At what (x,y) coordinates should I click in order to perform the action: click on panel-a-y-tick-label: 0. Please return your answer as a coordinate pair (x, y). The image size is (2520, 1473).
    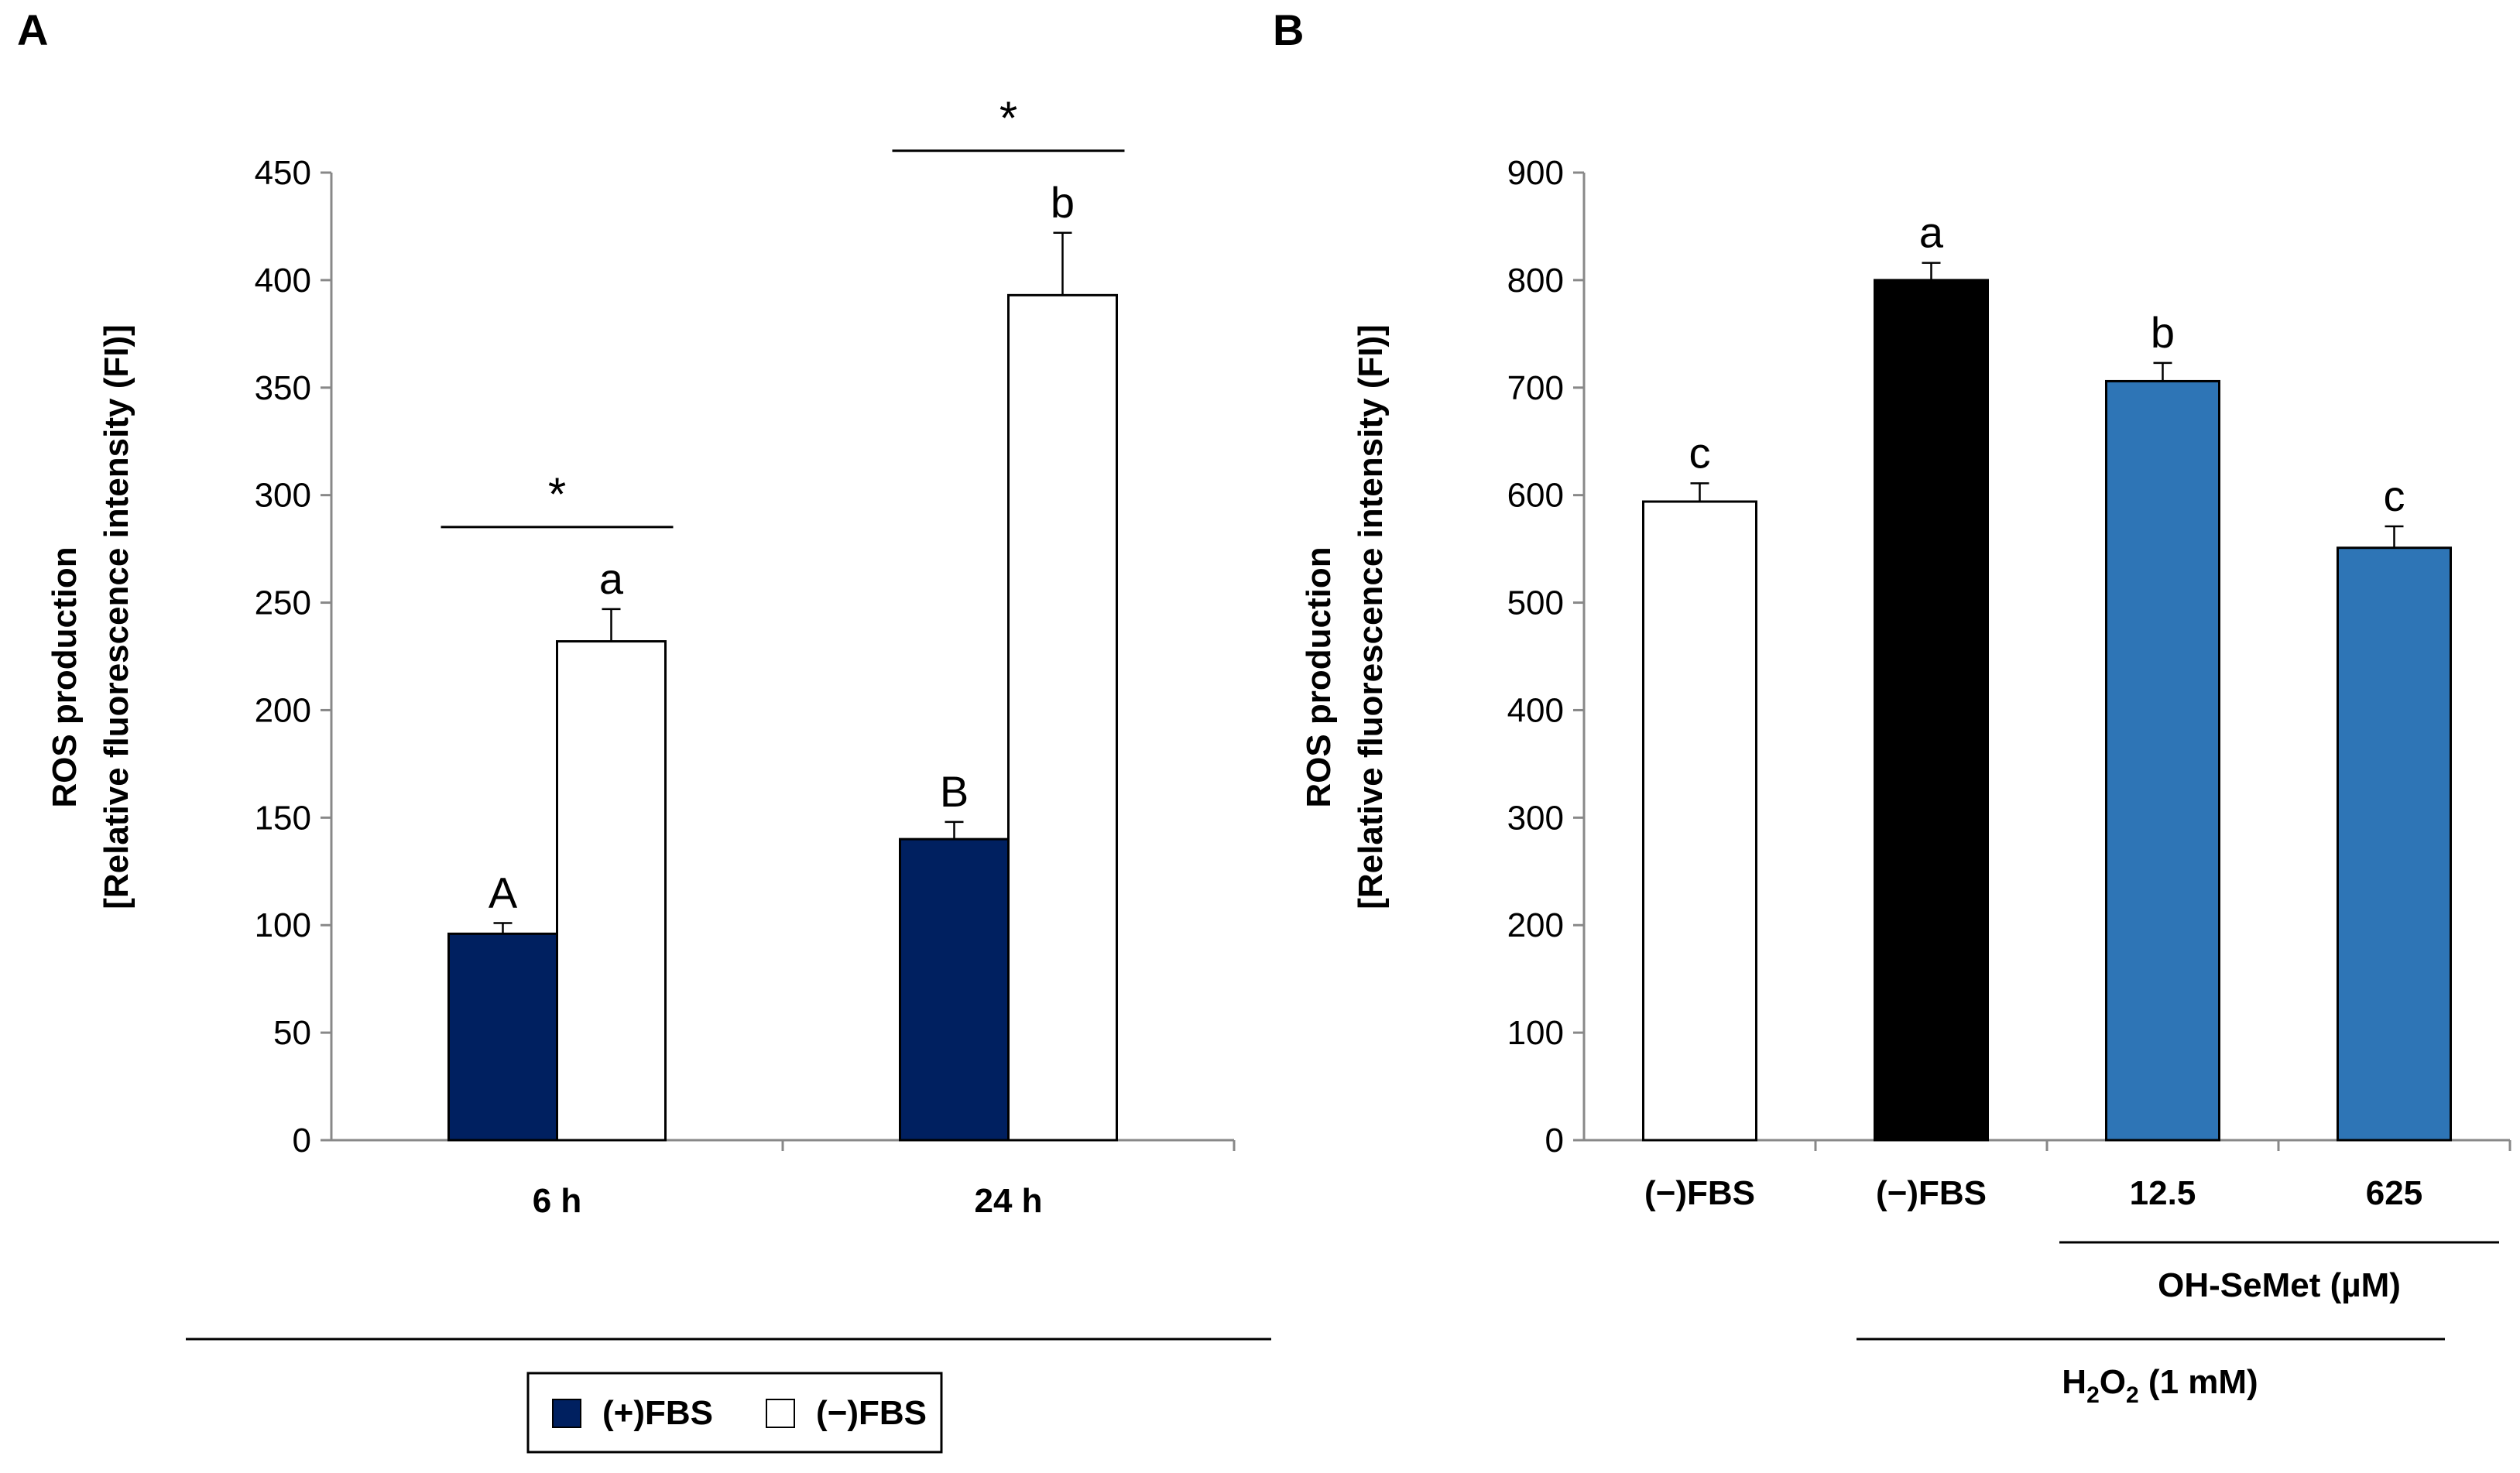
    Looking at the image, I should click on (302, 1141).